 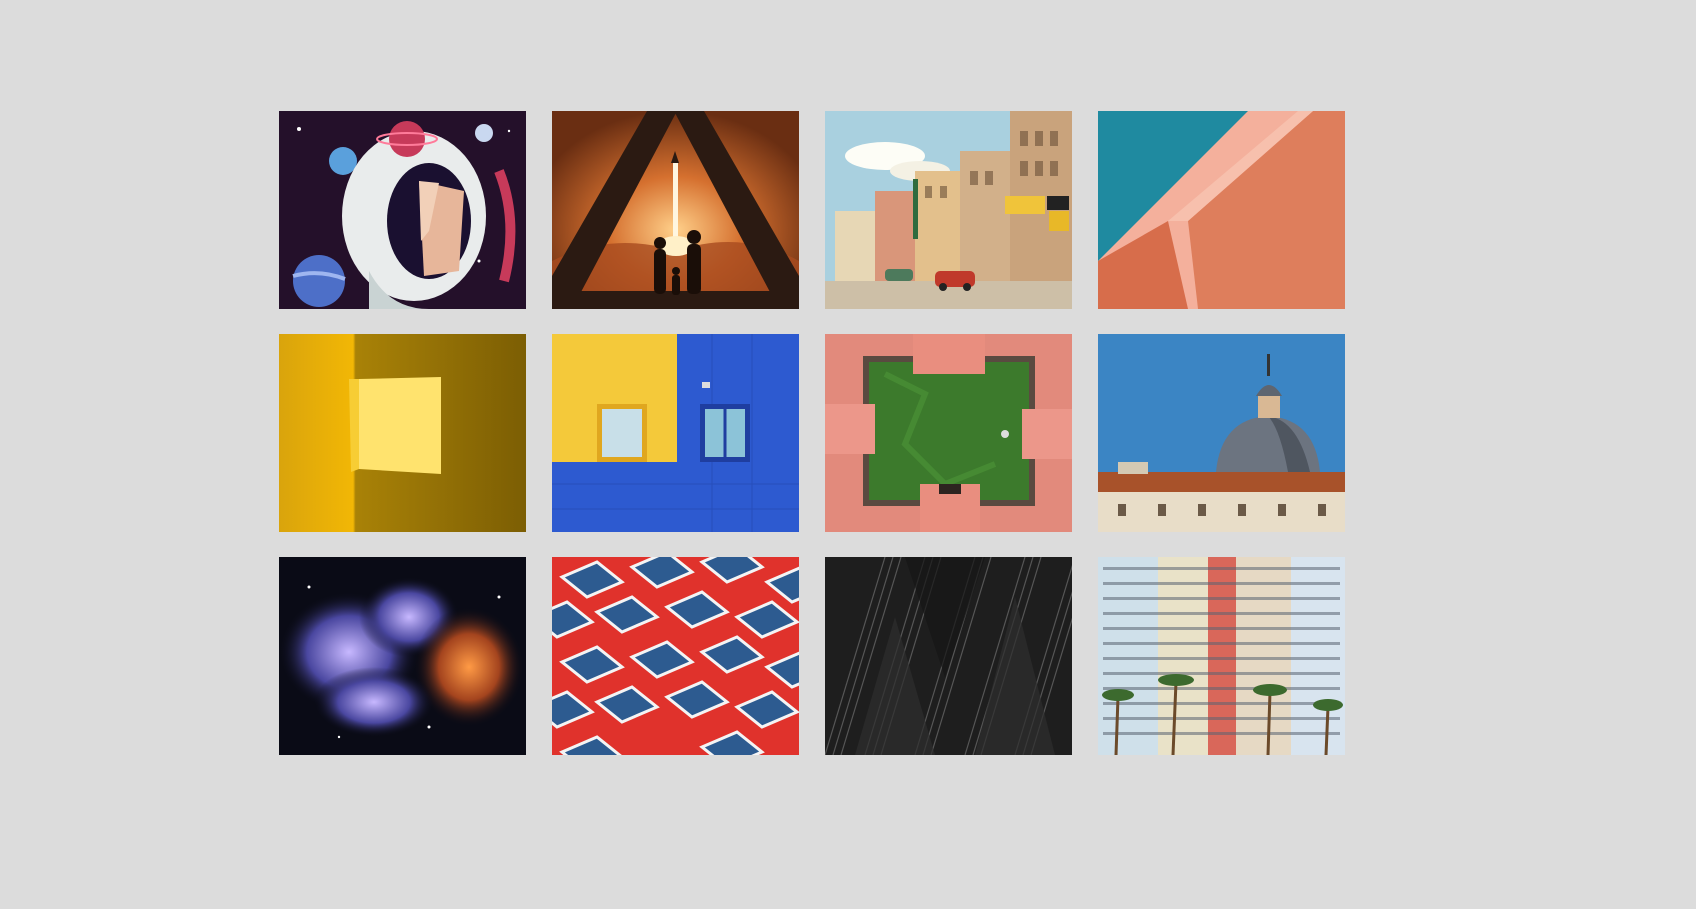 I want to click on yellow-blue-building-icon, so click(x=675, y=433).